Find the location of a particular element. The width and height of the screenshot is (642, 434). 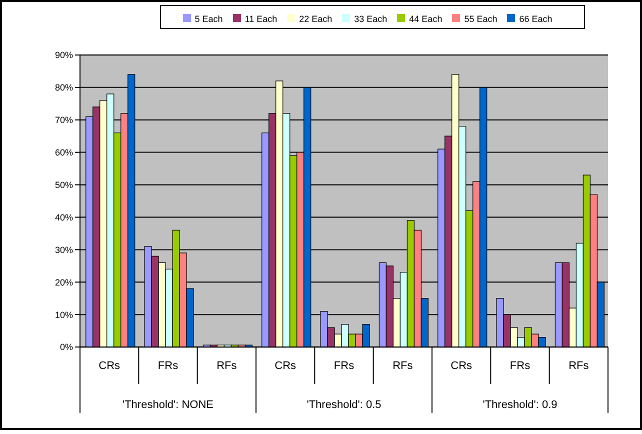

legend-label: 66 Each is located at coordinates (535, 19).